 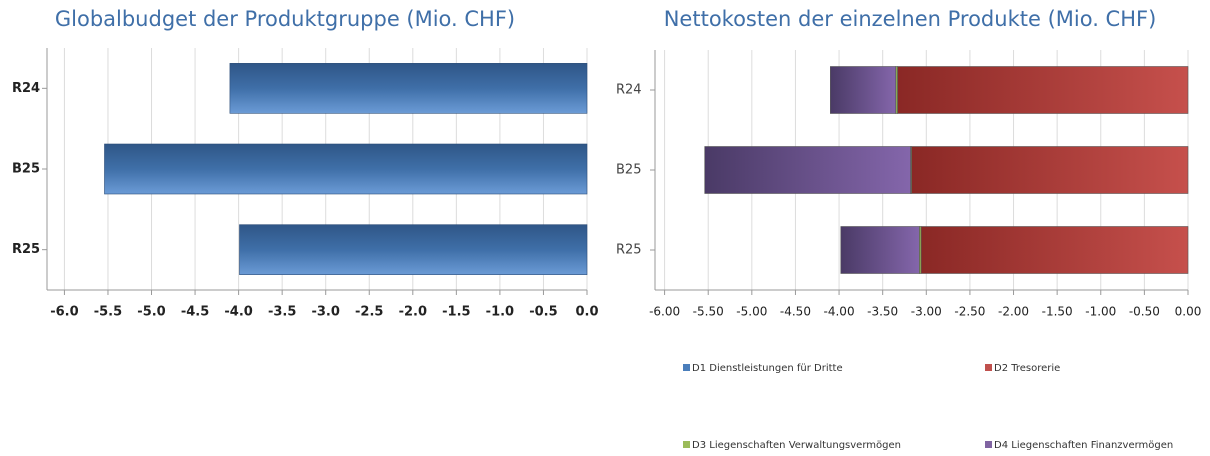 What do you see at coordinates (882, 312) in the screenshot?
I see `x-tick-label: -3.50` at bounding box center [882, 312].